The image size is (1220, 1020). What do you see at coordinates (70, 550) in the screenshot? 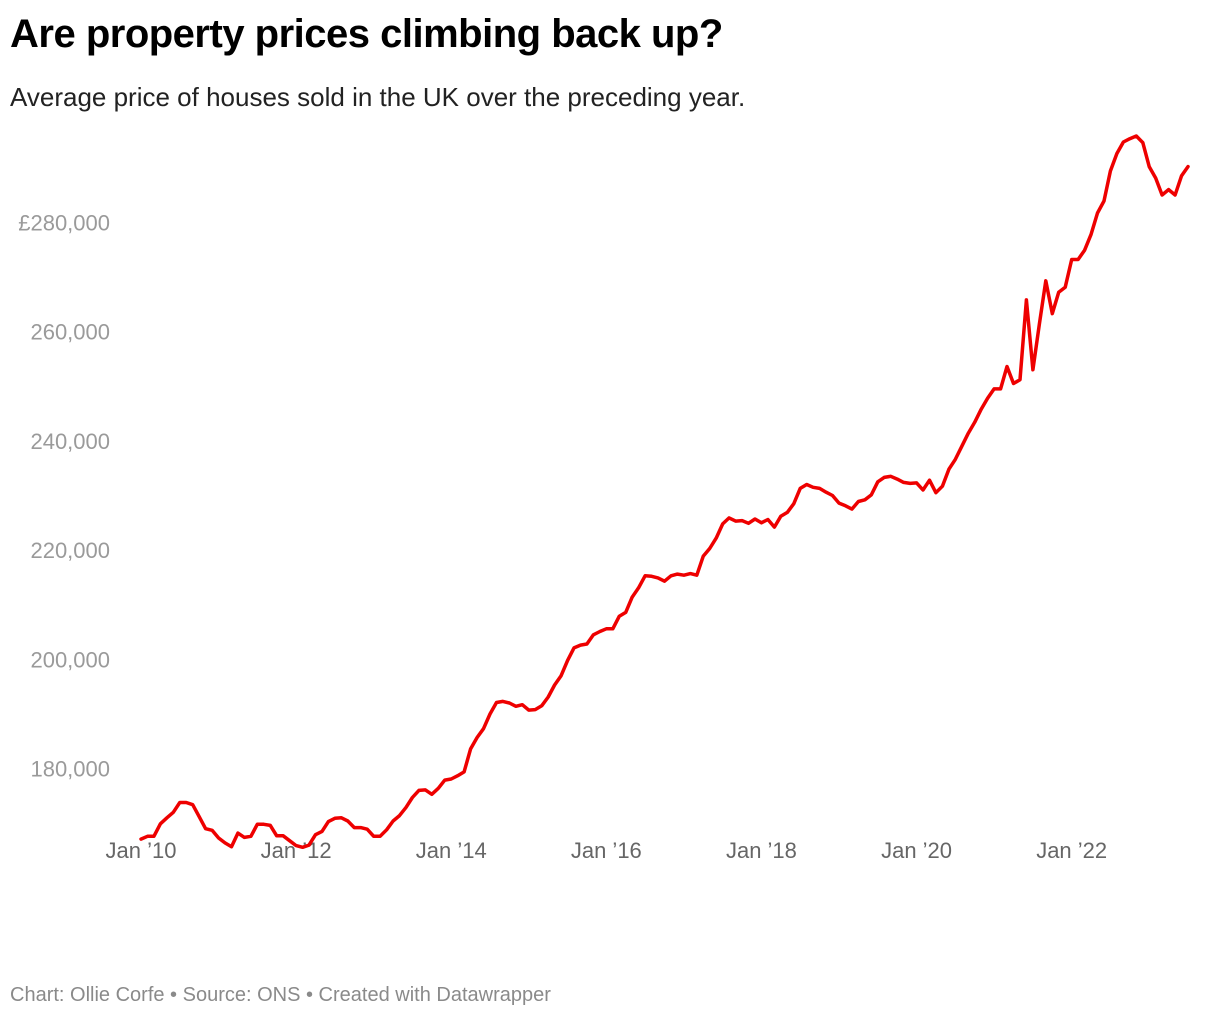
I see `y-tick-label: 220,000` at bounding box center [70, 550].